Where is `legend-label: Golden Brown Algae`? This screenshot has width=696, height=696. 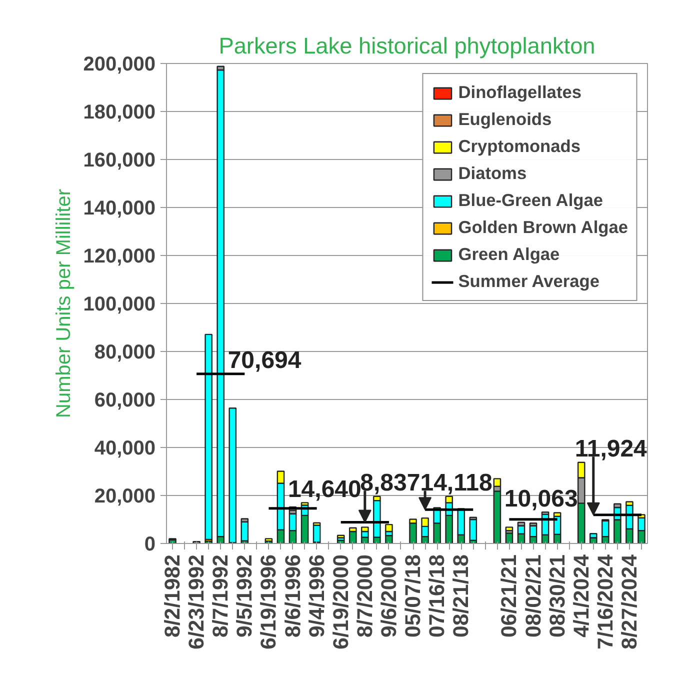
legend-label: Golden Brown Algae is located at coordinates (543, 227).